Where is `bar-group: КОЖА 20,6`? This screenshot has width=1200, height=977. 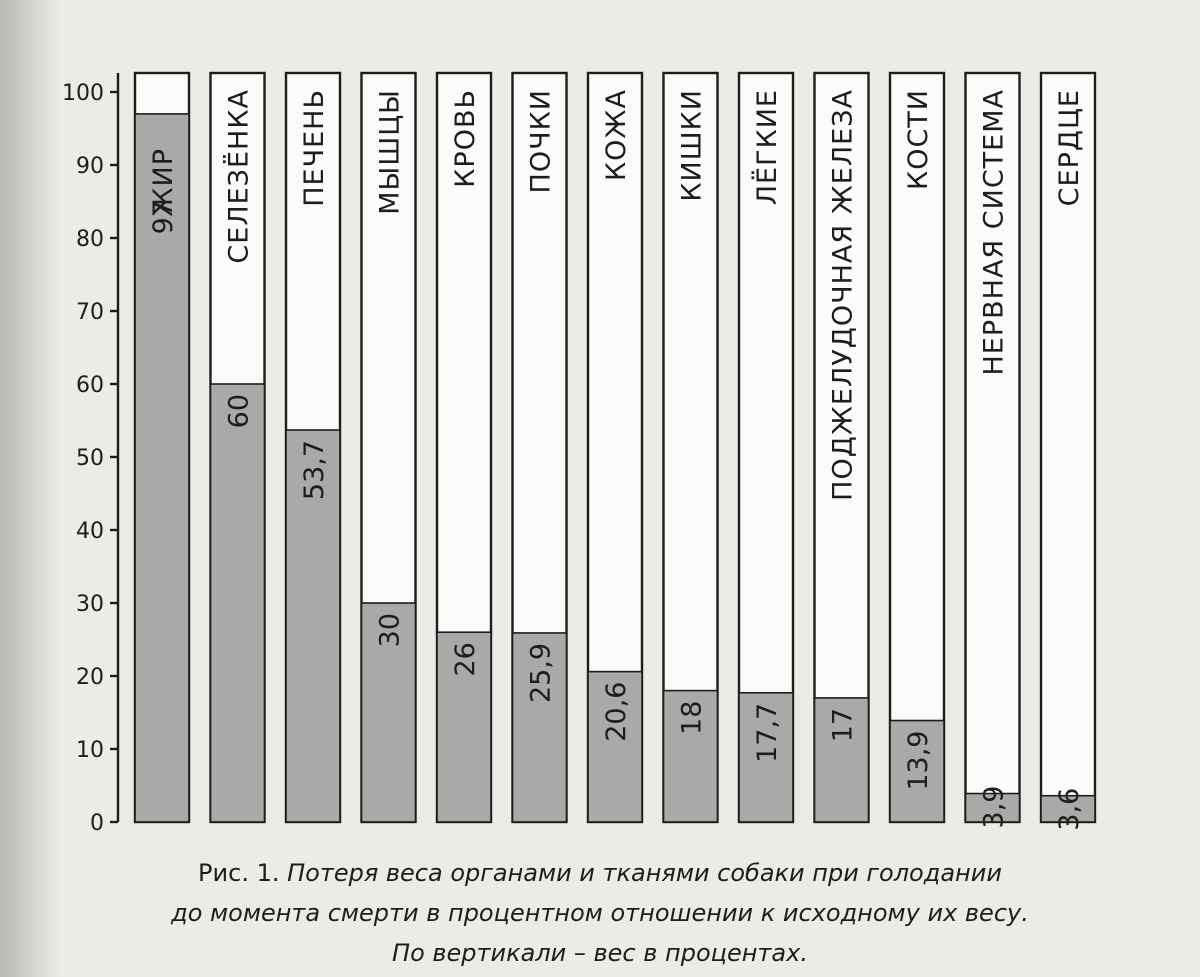
bar-group: КОЖА 20,6 is located at coordinates (615, 447).